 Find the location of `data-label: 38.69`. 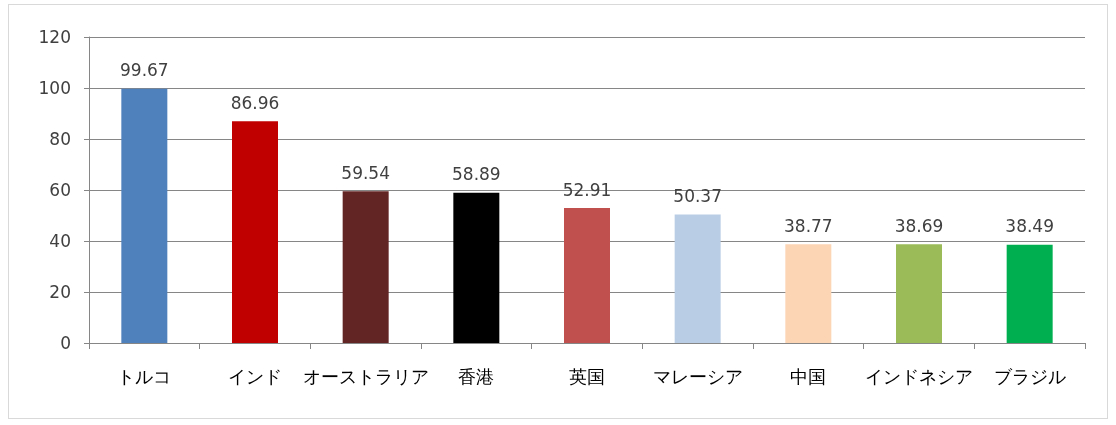

data-label: 38.69 is located at coordinates (919, 225).